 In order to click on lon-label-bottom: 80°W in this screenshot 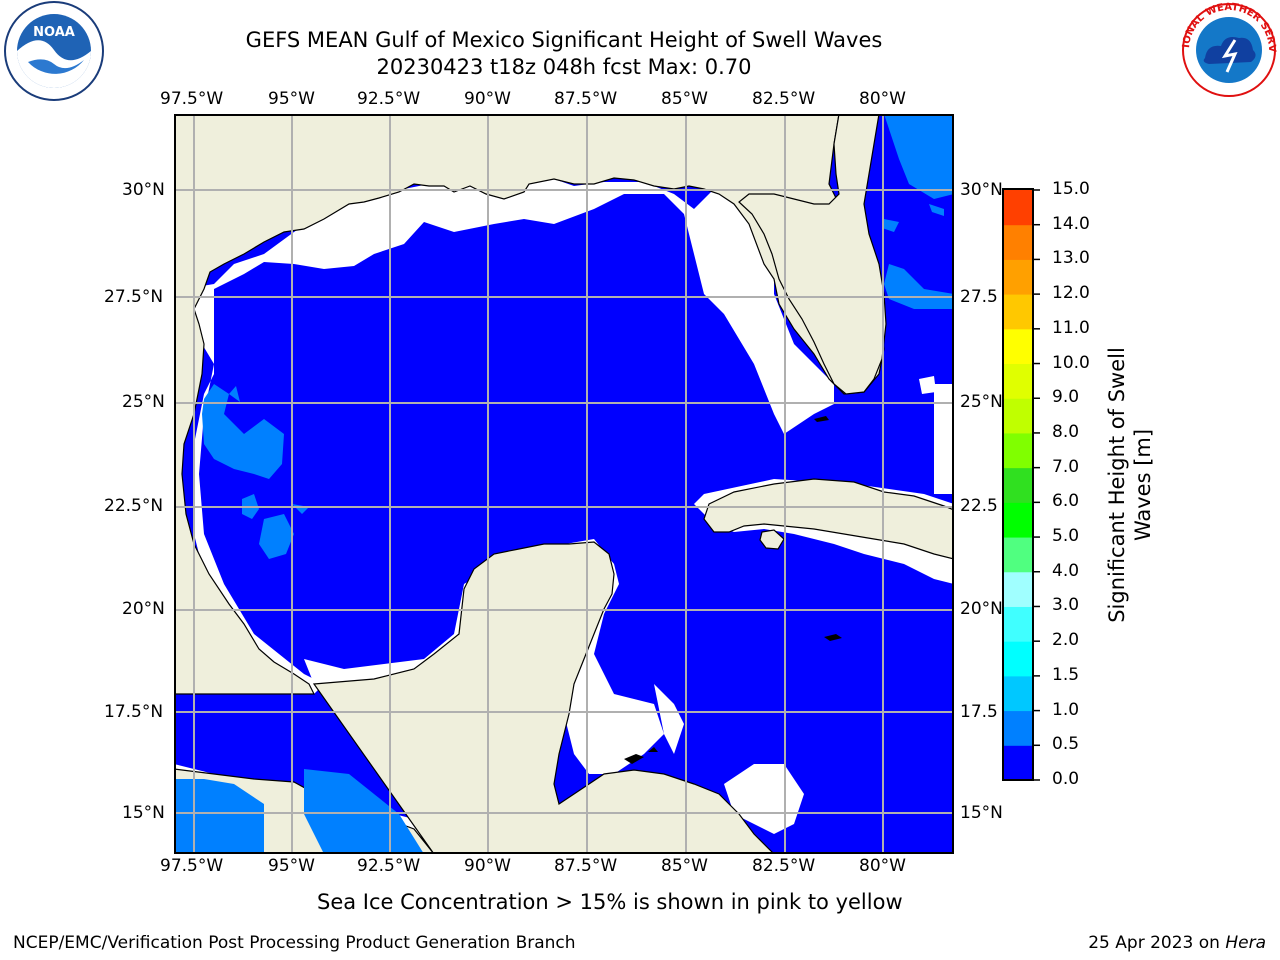, I will do `click(882, 866)`.